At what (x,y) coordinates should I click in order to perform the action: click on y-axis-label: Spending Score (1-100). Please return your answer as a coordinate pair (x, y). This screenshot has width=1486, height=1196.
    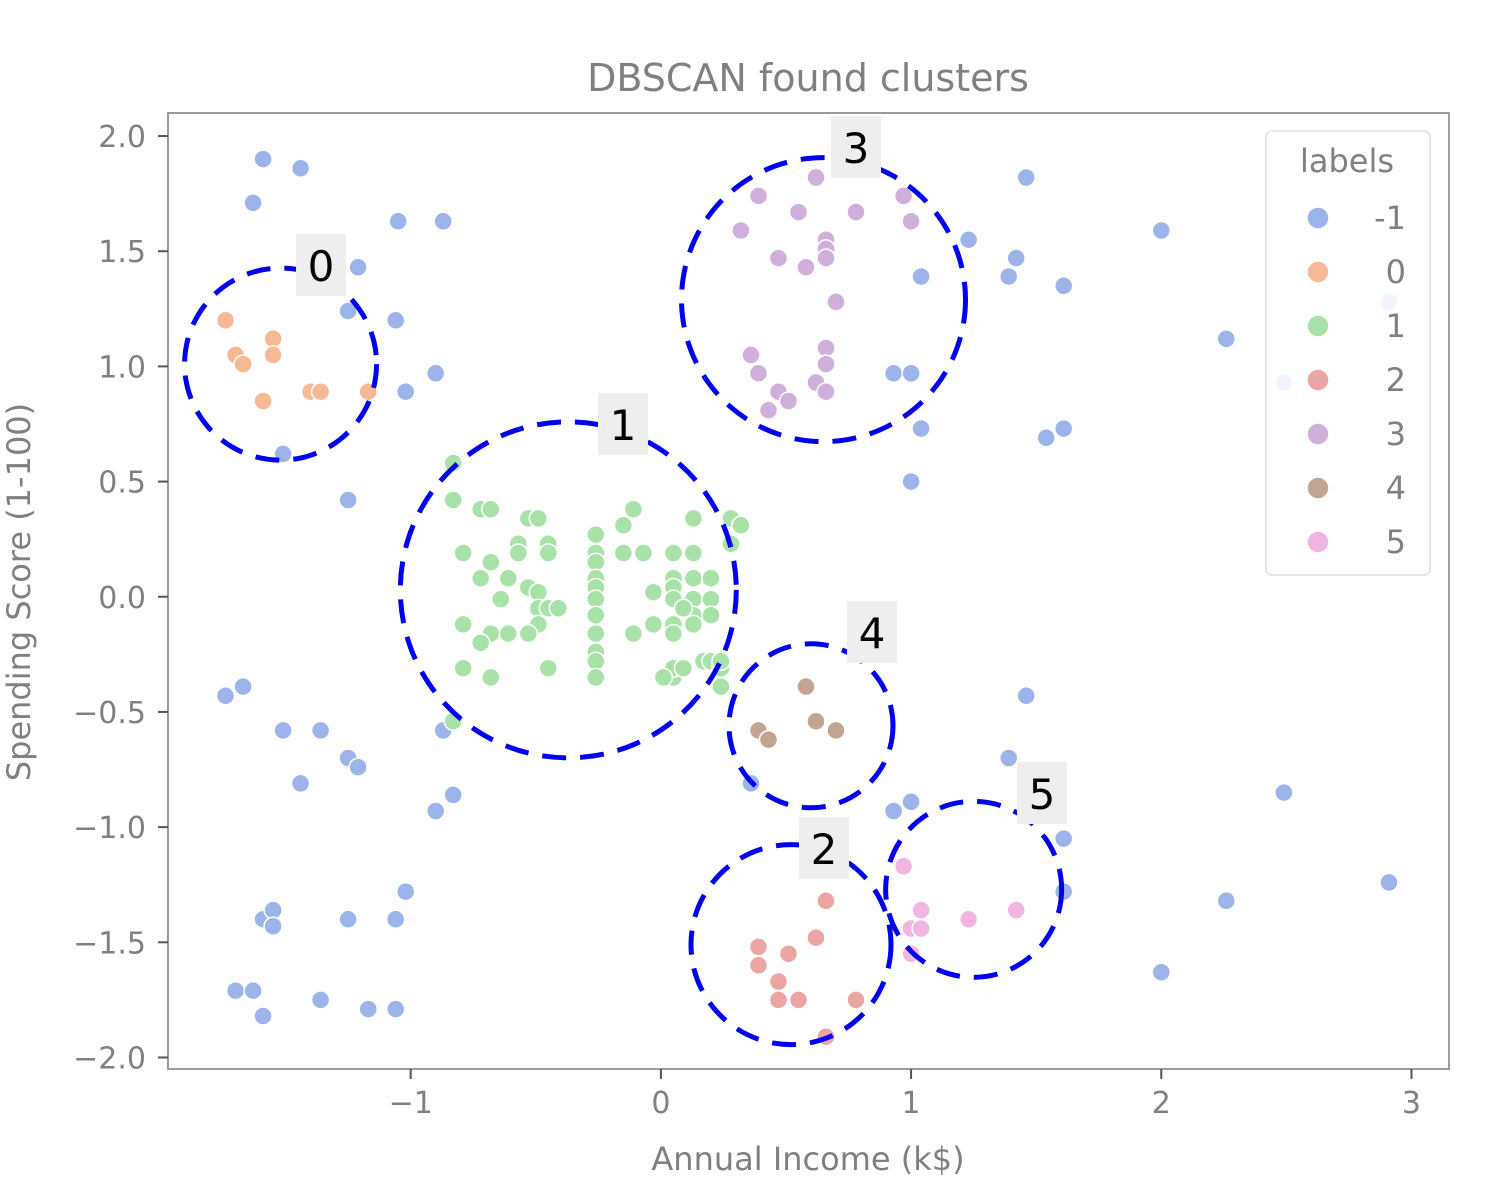
    Looking at the image, I should click on (19, 592).